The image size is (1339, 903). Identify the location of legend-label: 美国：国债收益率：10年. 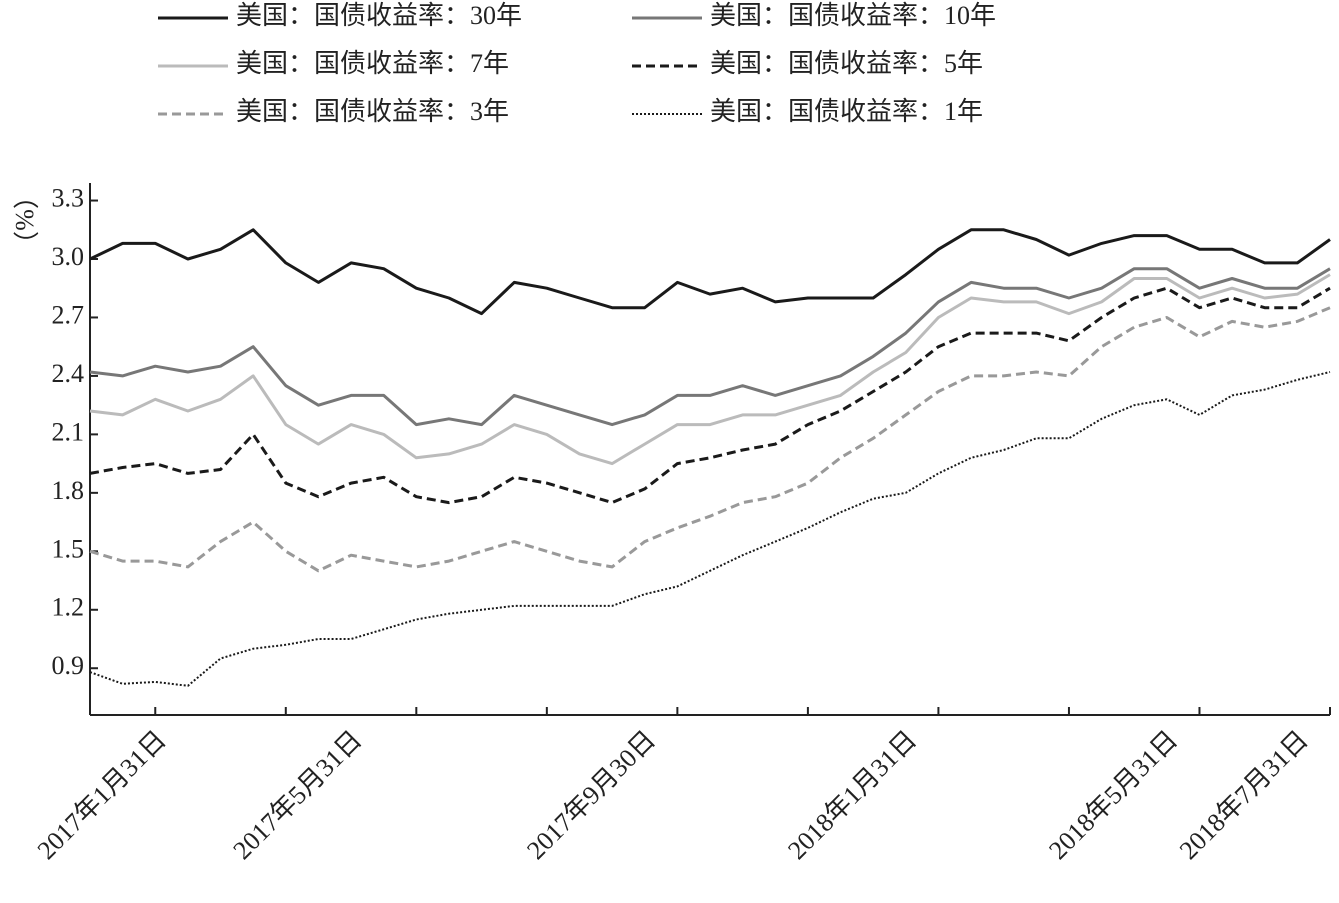
(853, 15).